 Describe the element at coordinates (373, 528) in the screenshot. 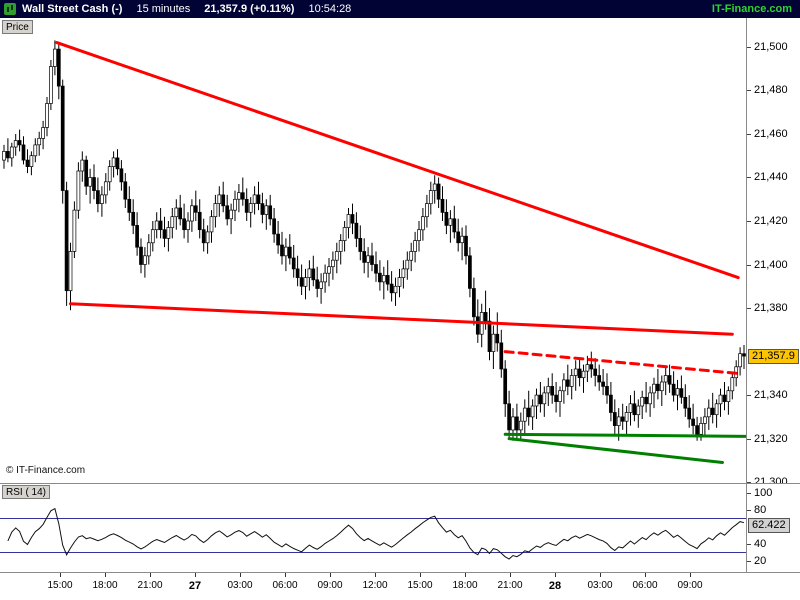

I see `rsi-chart` at that location.